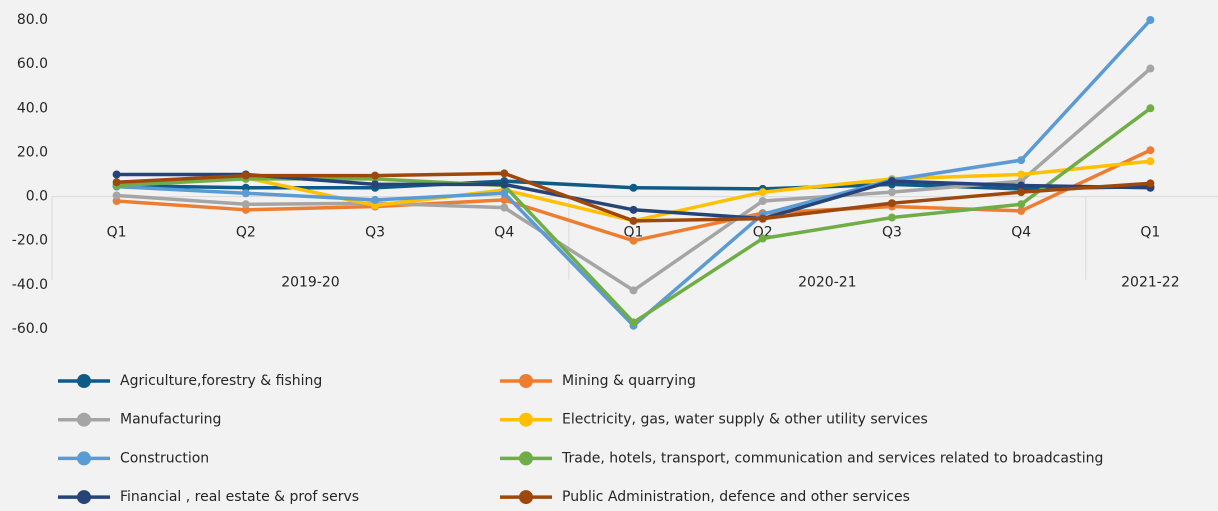 This screenshot has width=1218, height=511. Describe the element at coordinates (164, 458) in the screenshot. I see `legend-label: Construction` at that location.